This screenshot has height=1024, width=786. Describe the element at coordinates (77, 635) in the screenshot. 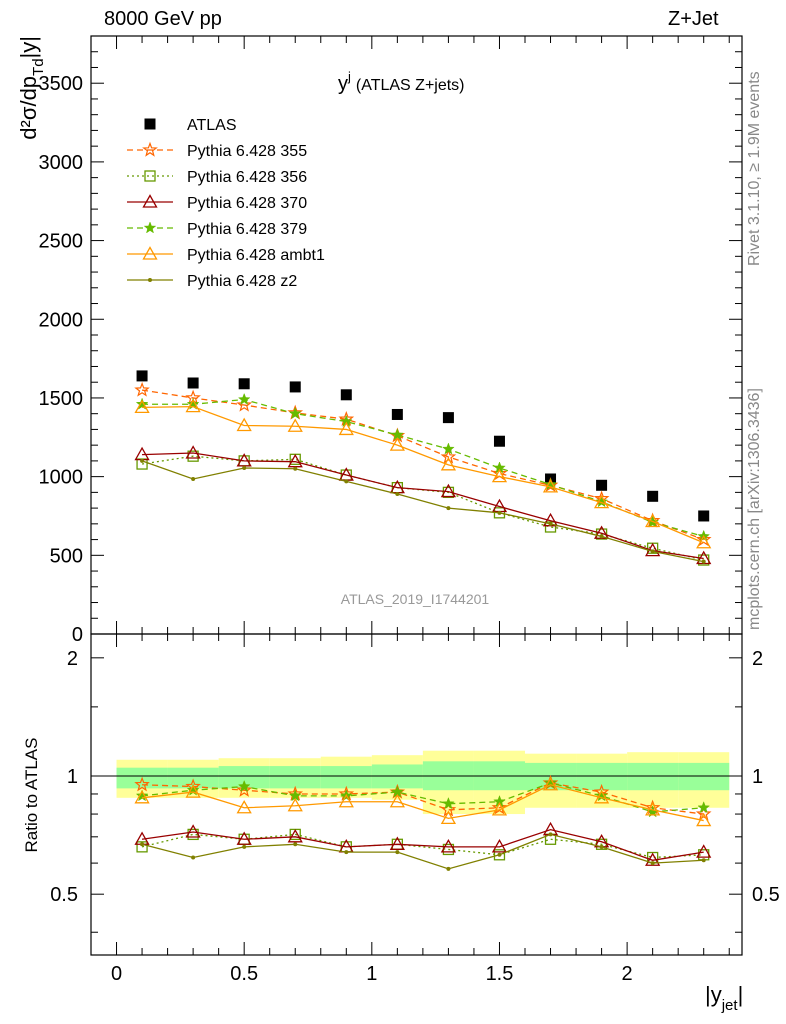

I see `y-tick-label: 0` at that location.